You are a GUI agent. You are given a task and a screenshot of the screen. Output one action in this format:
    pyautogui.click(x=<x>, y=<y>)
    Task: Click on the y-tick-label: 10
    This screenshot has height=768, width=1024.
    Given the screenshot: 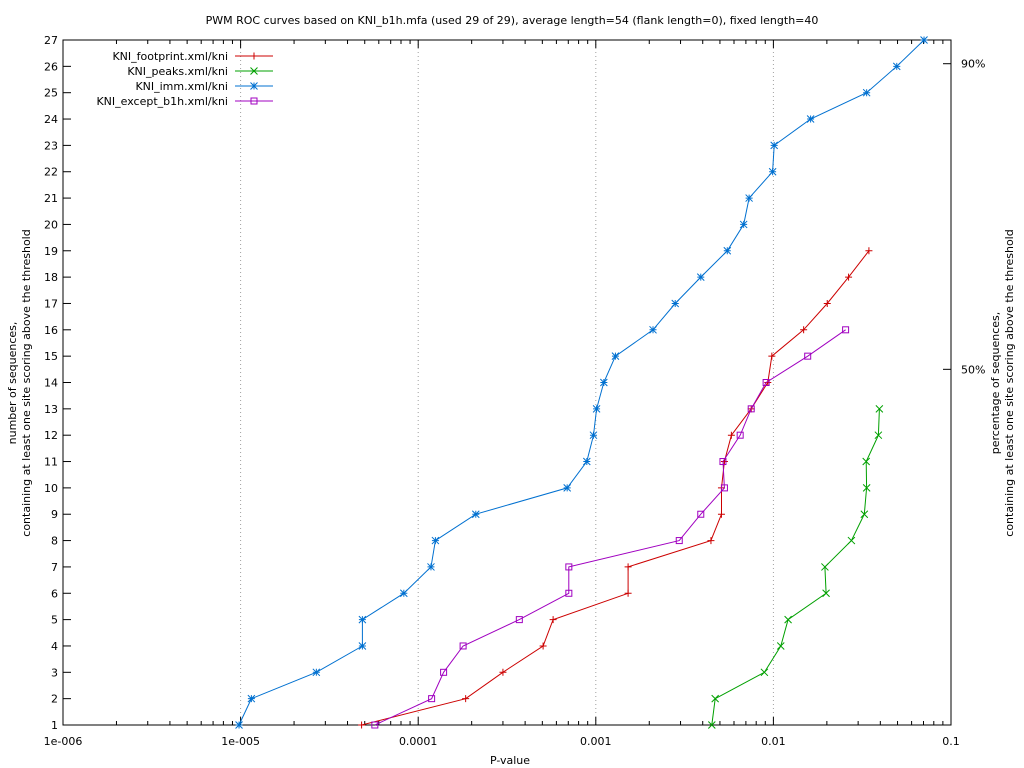 What is the action you would take?
    pyautogui.click(x=51, y=488)
    